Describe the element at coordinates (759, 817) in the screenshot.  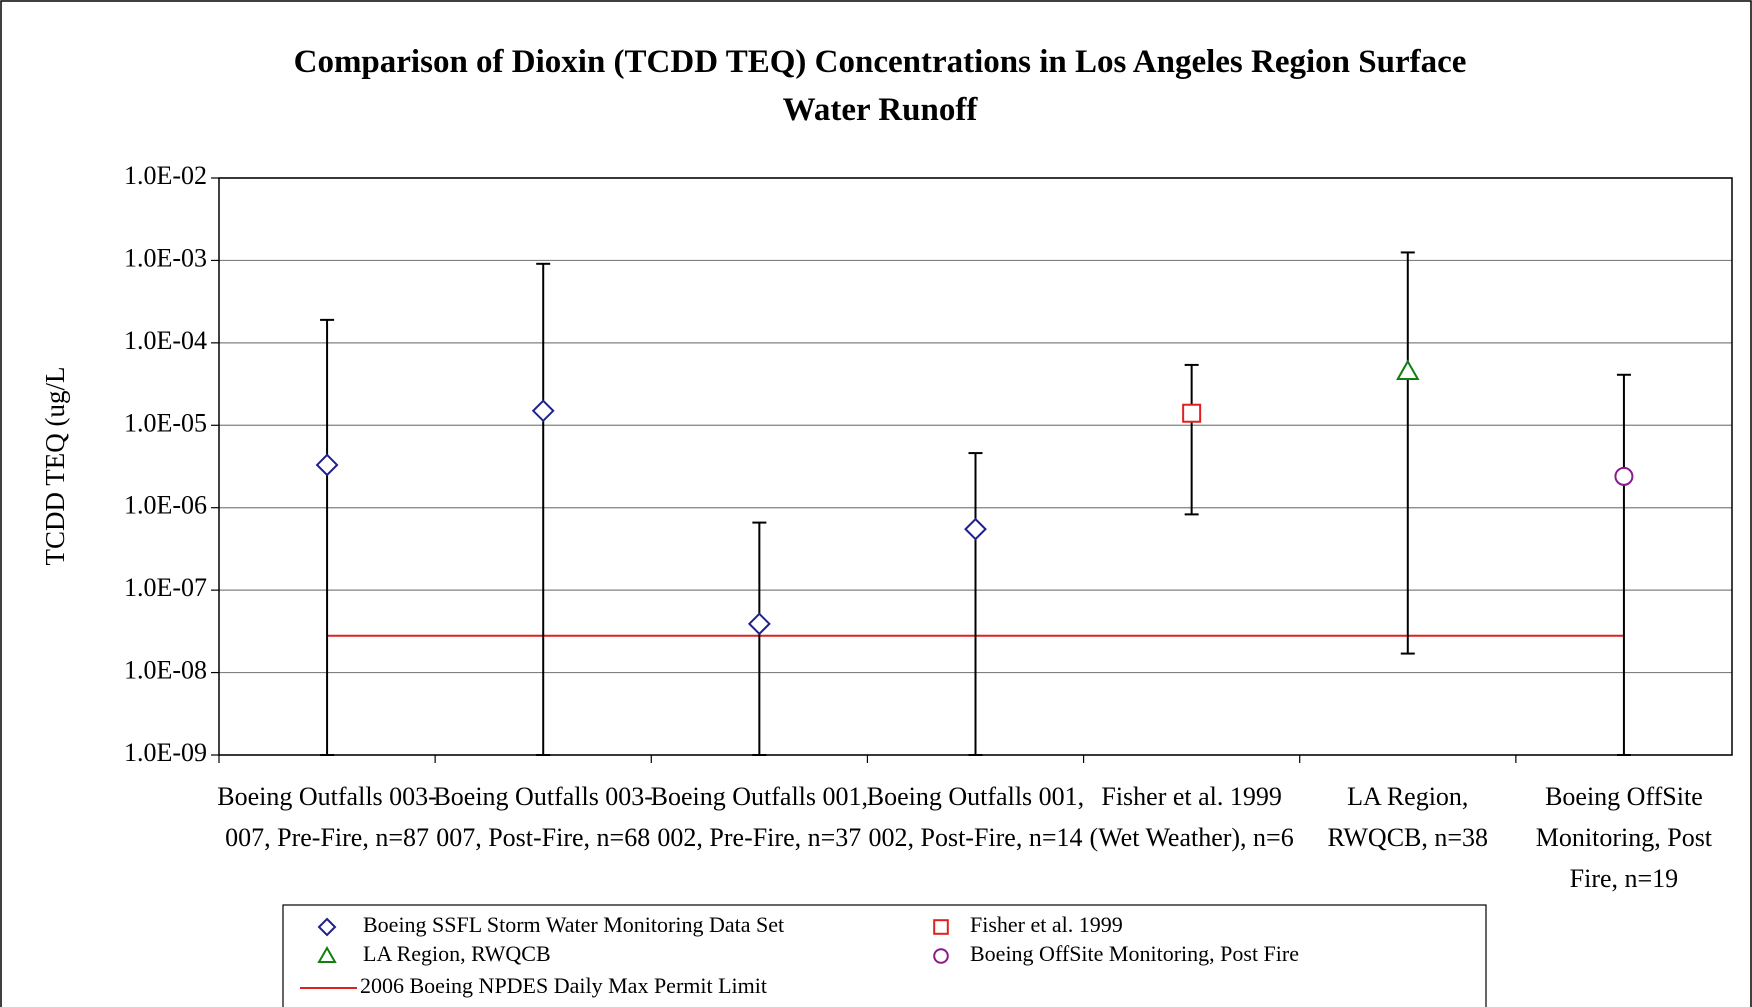
I see `x-tick-label: Boeing Outfalls 001, 002, Pre-Fire, n=37` at that location.